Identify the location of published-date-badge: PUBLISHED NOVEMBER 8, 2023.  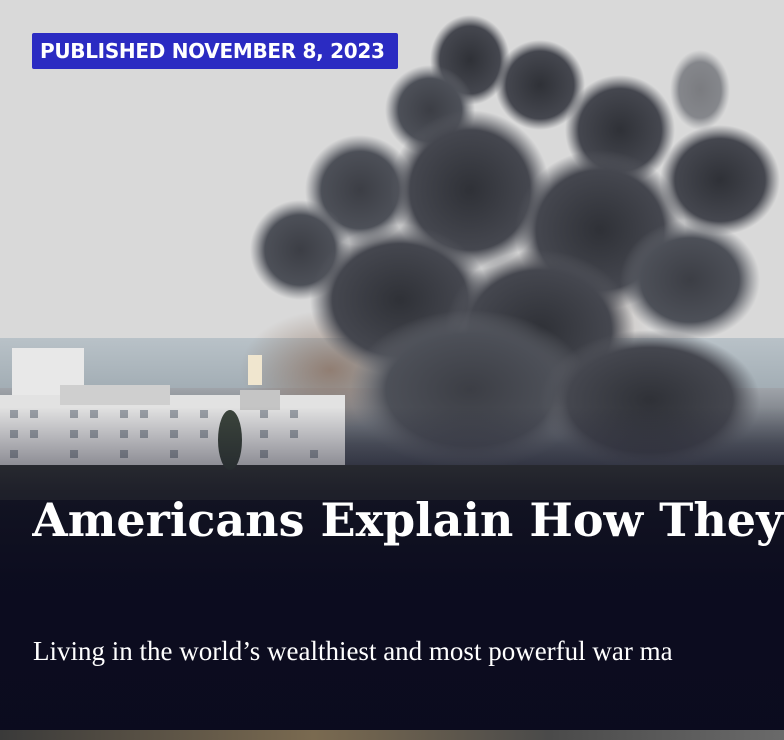
(215, 51).